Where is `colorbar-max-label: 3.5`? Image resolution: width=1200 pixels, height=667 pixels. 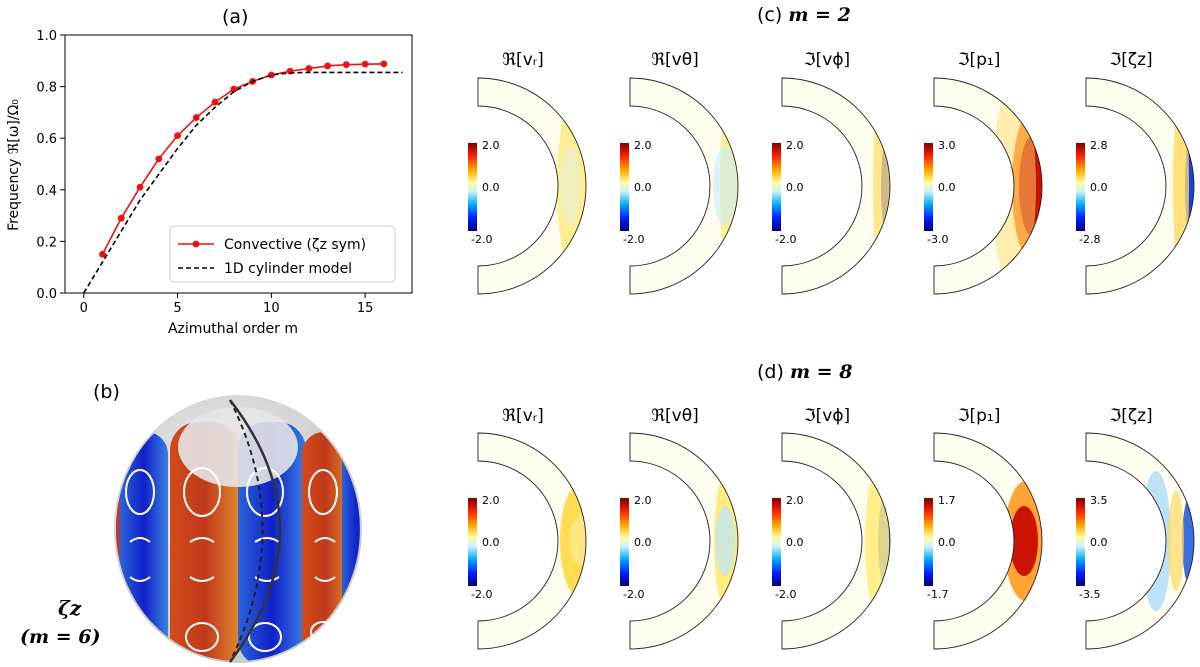 colorbar-max-label: 3.5 is located at coordinates (1099, 500).